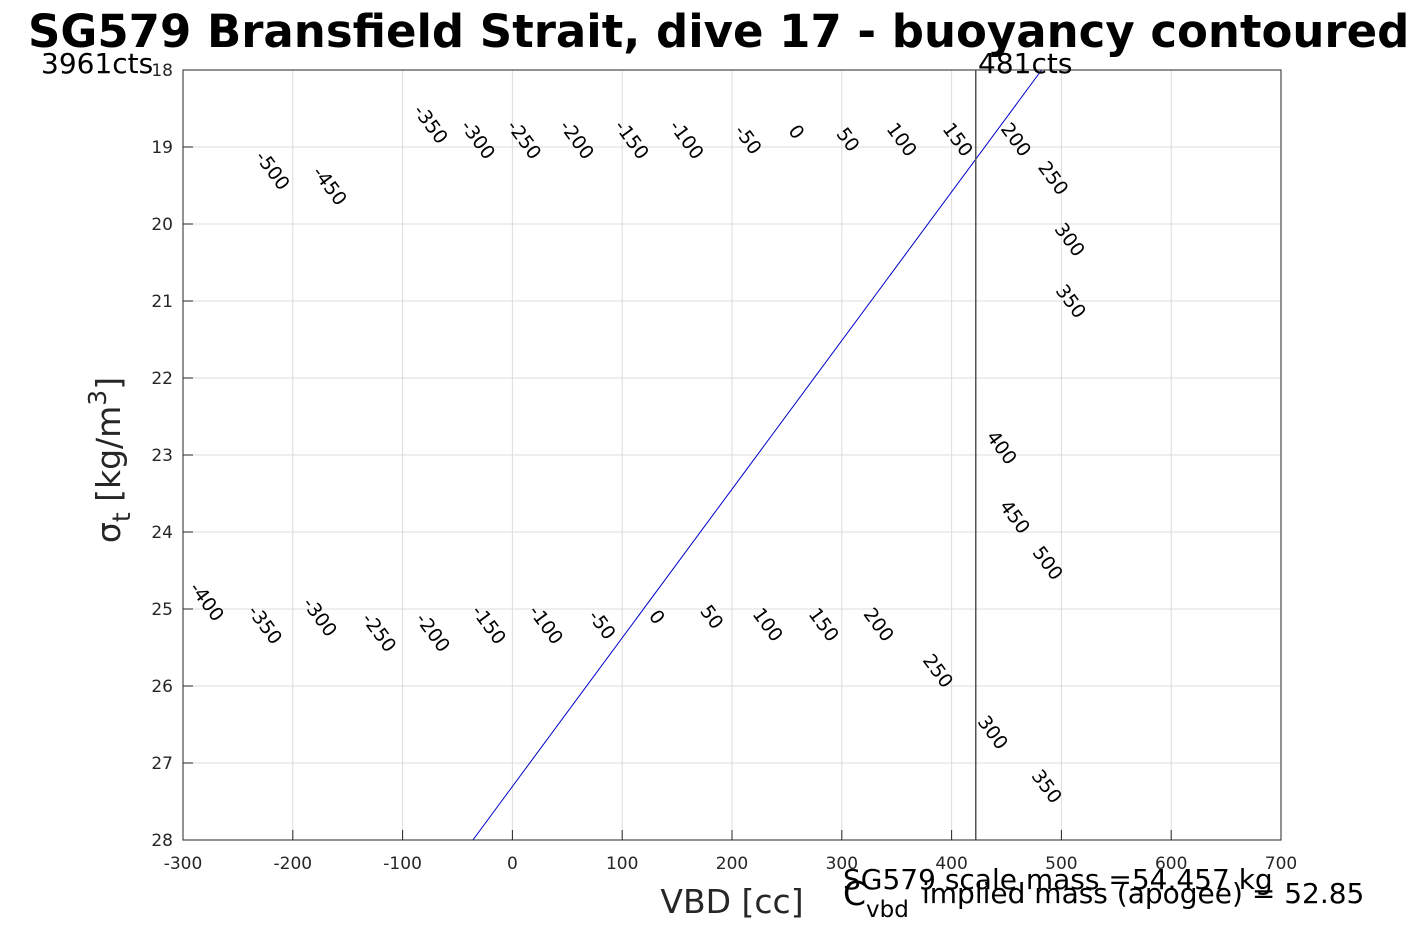 The height and width of the screenshot is (945, 1417). I want to click on x-tick-label: 500, so click(1061, 864).